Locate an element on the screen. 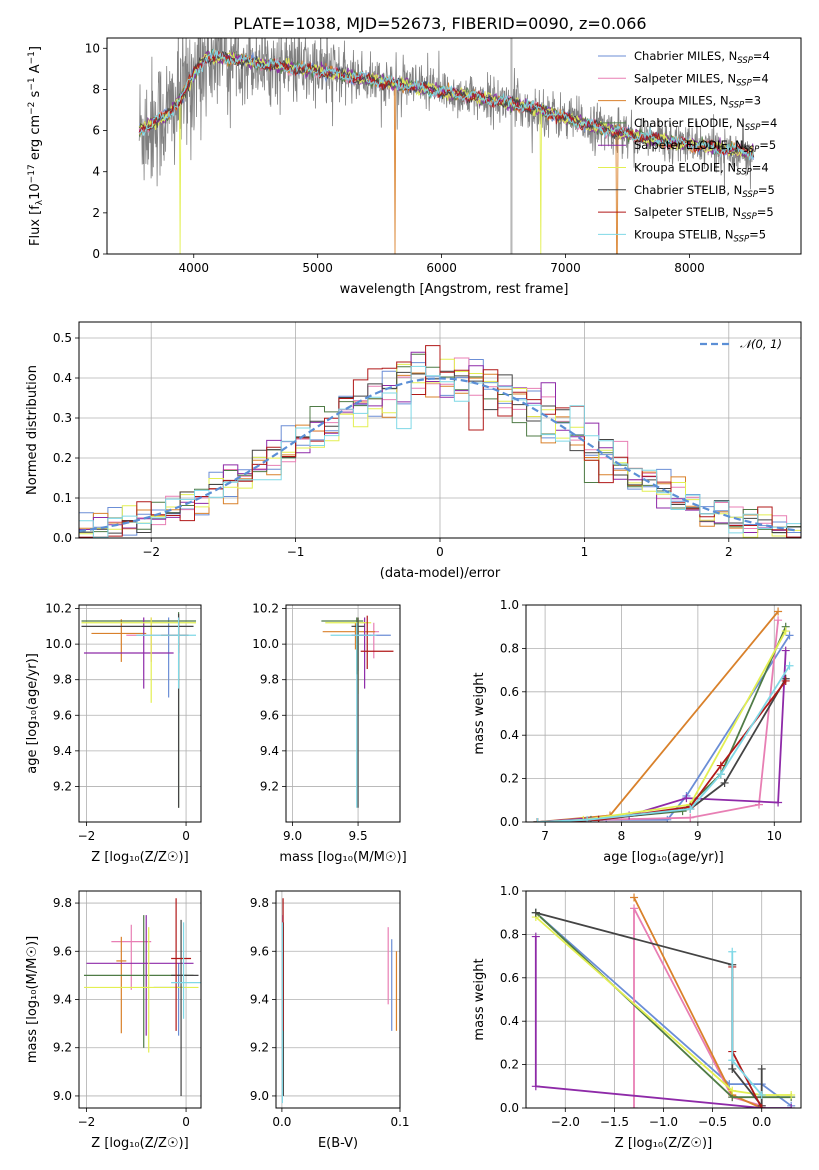 The width and height of the screenshot is (819, 1170). plot-area-residuals is located at coordinates (440, 441).